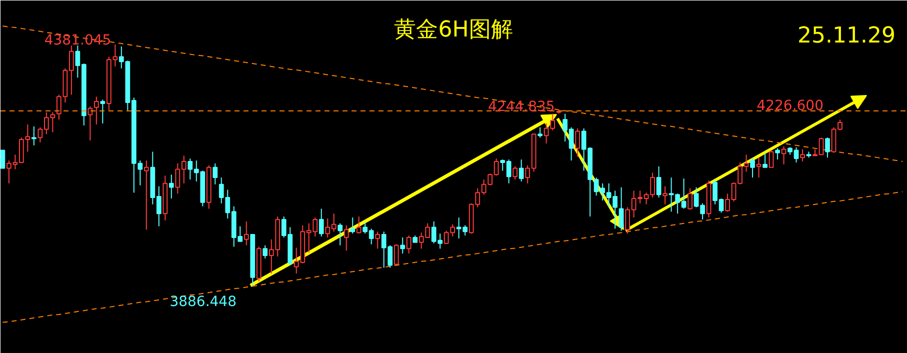 The image size is (907, 353). I want to click on annotation: 4226.600, so click(790, 106).